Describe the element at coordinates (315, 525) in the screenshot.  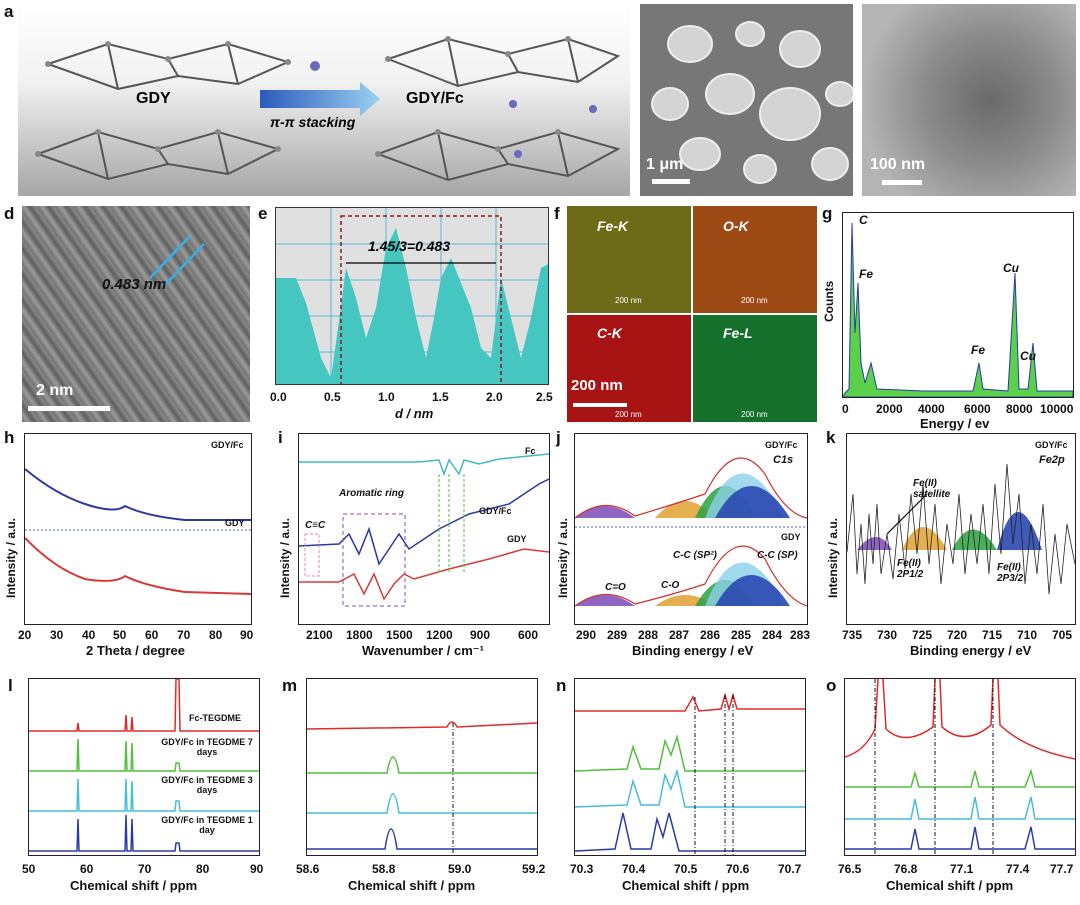
I see `i-annotation: C≡C` at that location.